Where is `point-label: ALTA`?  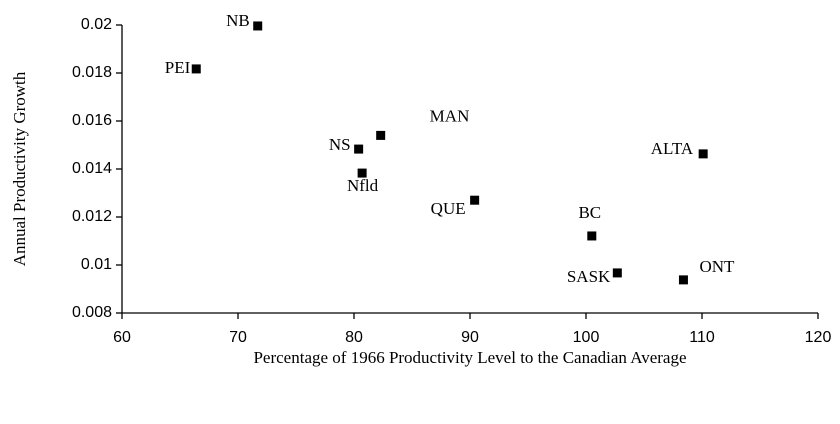 point-label: ALTA is located at coordinates (672, 148).